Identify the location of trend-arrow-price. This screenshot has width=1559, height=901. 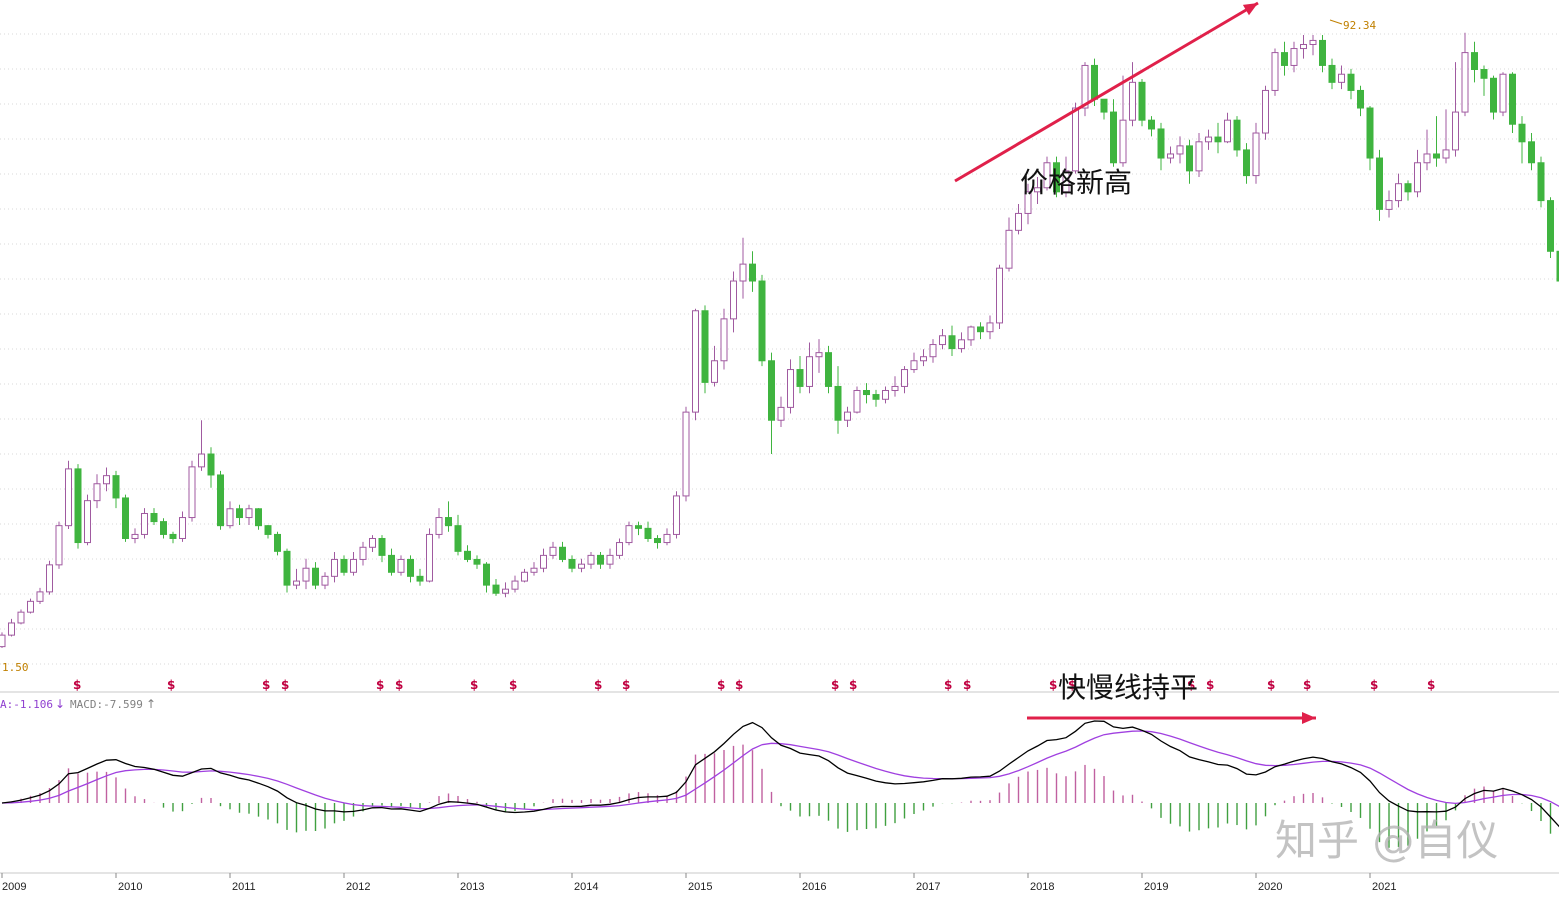
(1106, 92).